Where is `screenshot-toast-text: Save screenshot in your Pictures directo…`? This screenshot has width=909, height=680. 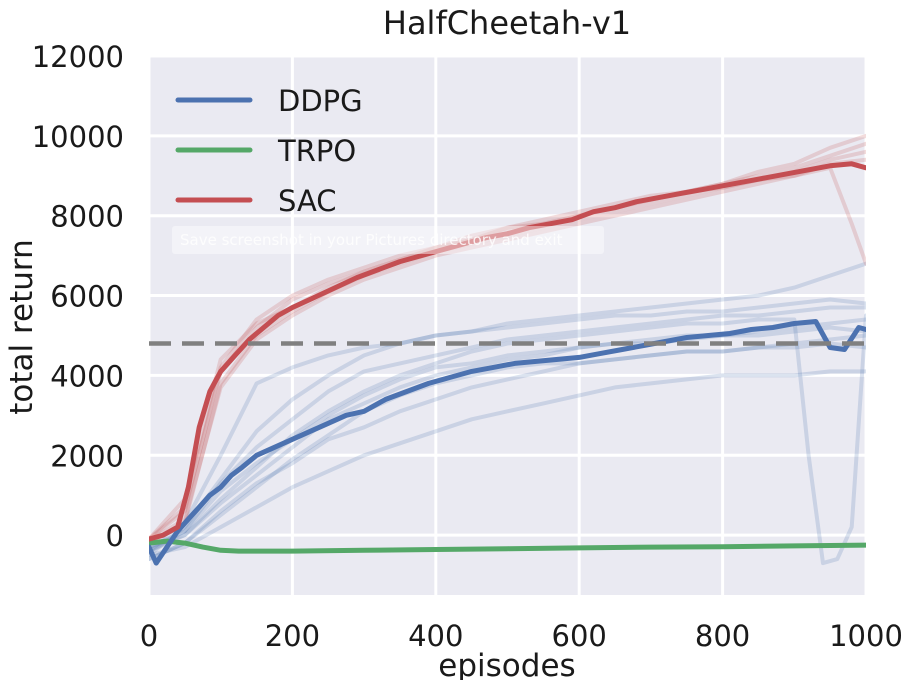 screenshot-toast-text: Save screenshot in your Pictures directo… is located at coordinates (371, 240).